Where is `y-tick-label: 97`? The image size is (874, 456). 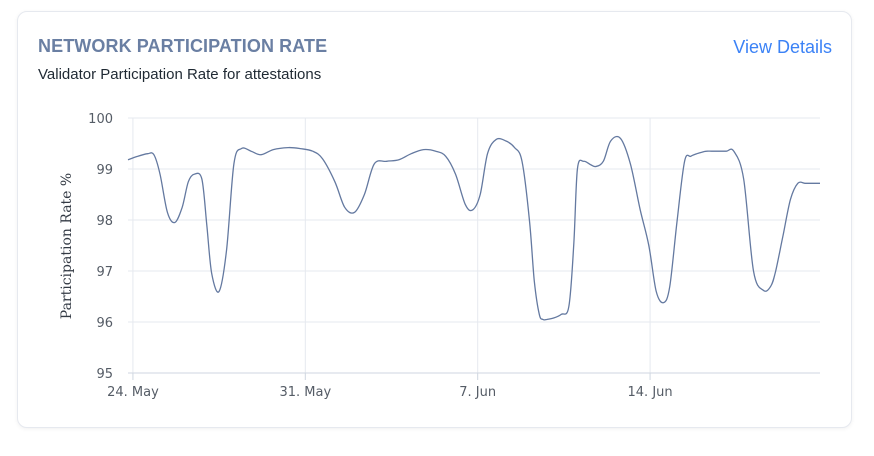 y-tick-label: 97 is located at coordinates (104, 272).